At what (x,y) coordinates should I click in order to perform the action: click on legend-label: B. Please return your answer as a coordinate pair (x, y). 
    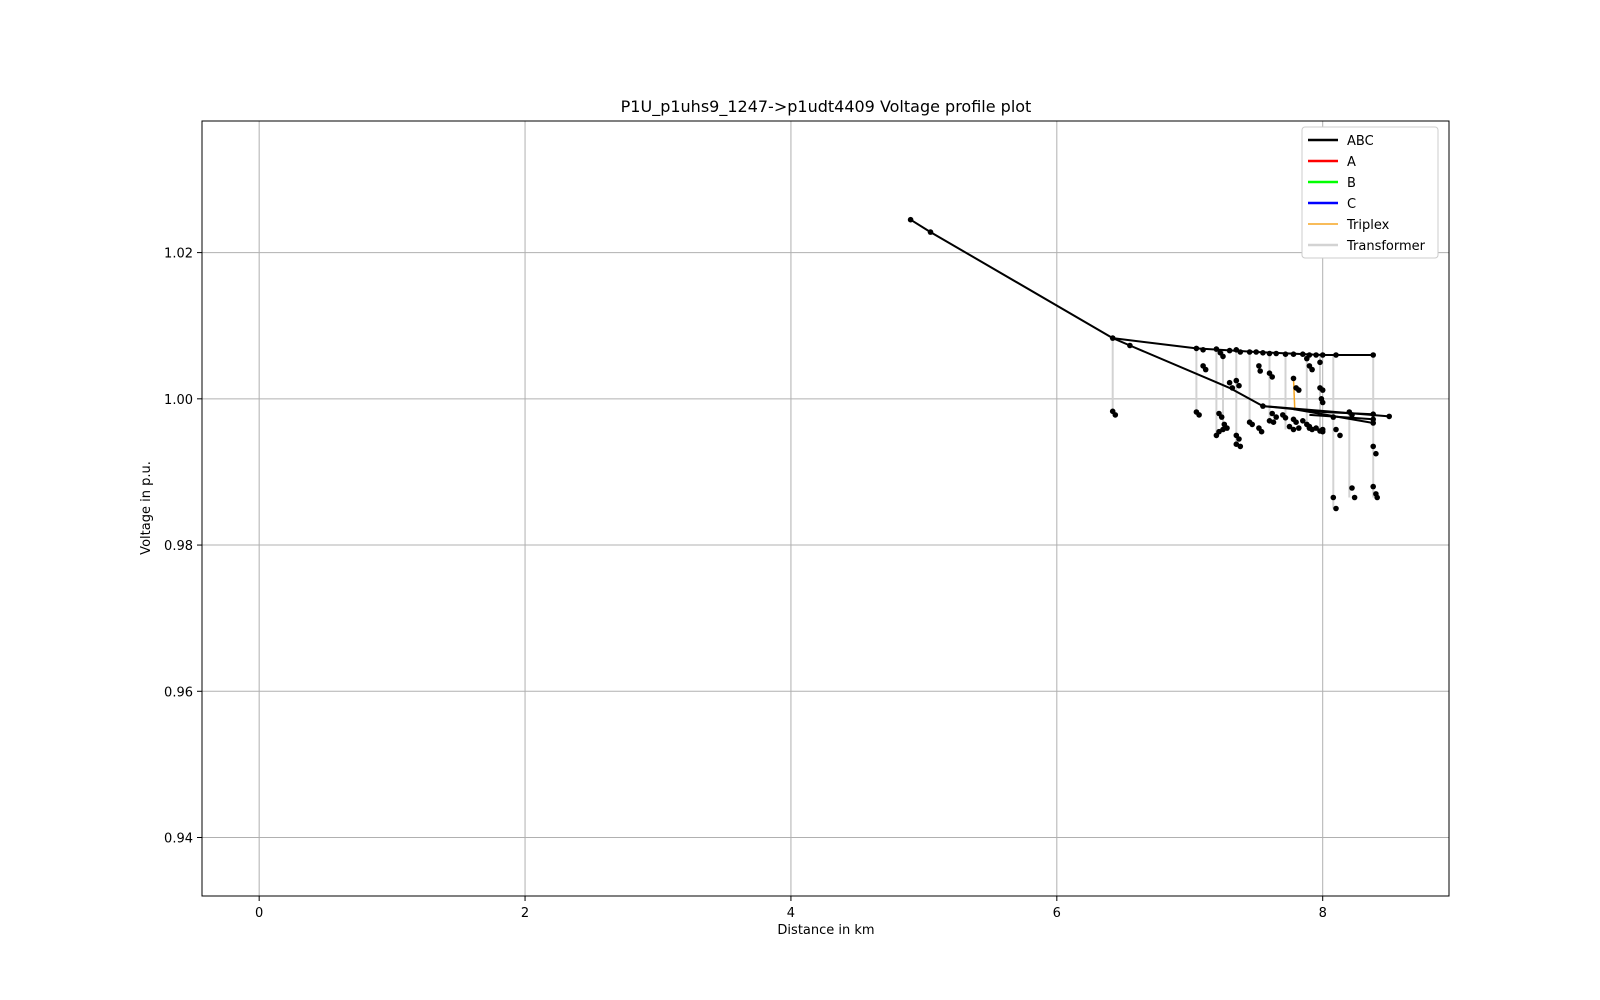
    Looking at the image, I should click on (1351, 183).